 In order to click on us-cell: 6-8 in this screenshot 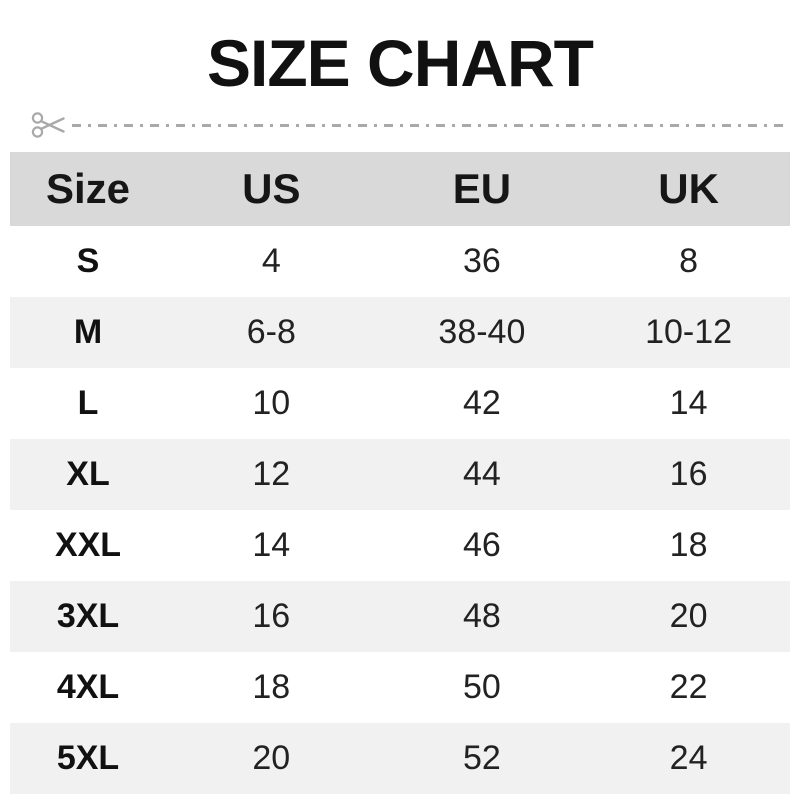, I will do `click(271, 332)`.